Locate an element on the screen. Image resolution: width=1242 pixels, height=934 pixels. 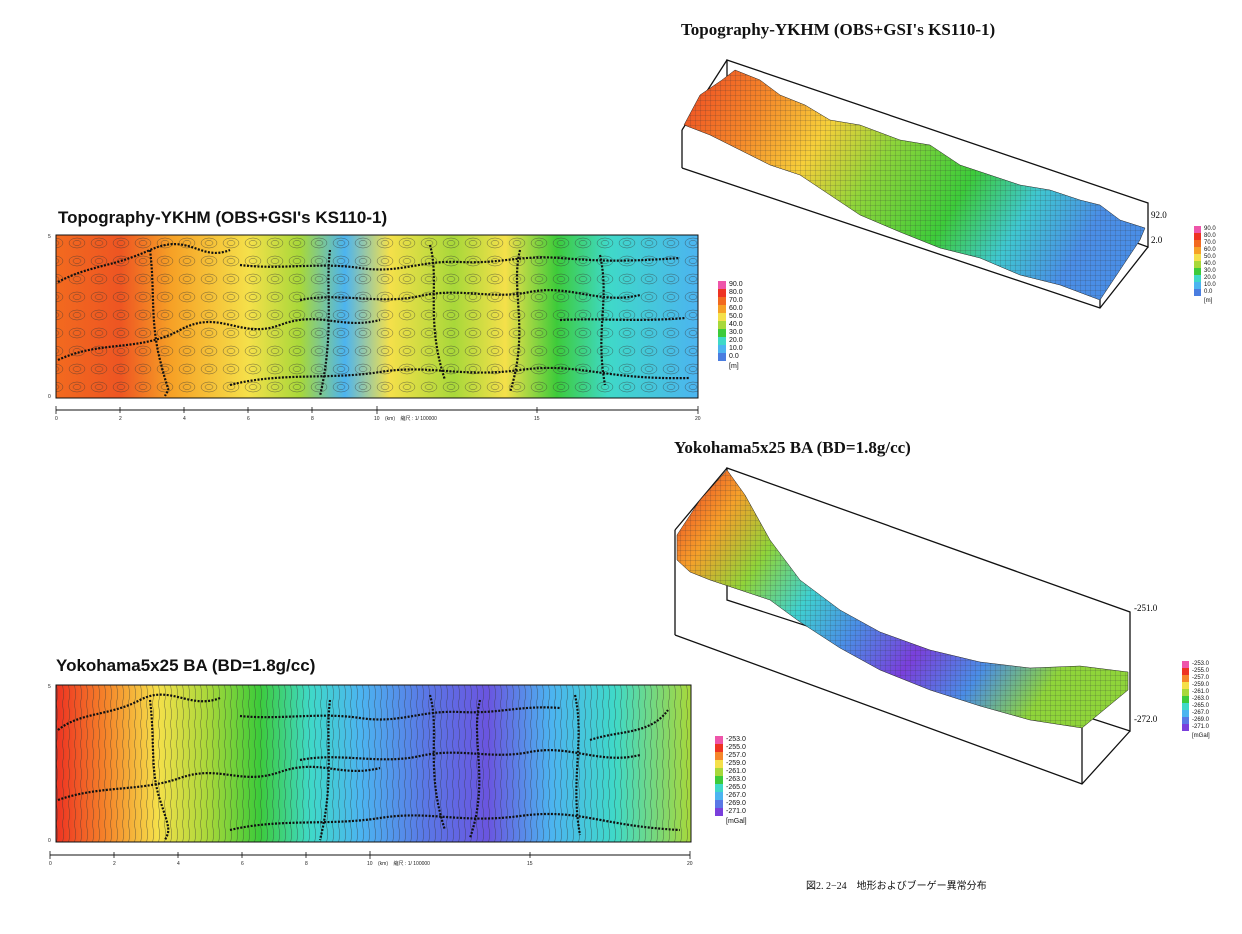
legend-row: 20.0 is located at coordinates (730, 341).